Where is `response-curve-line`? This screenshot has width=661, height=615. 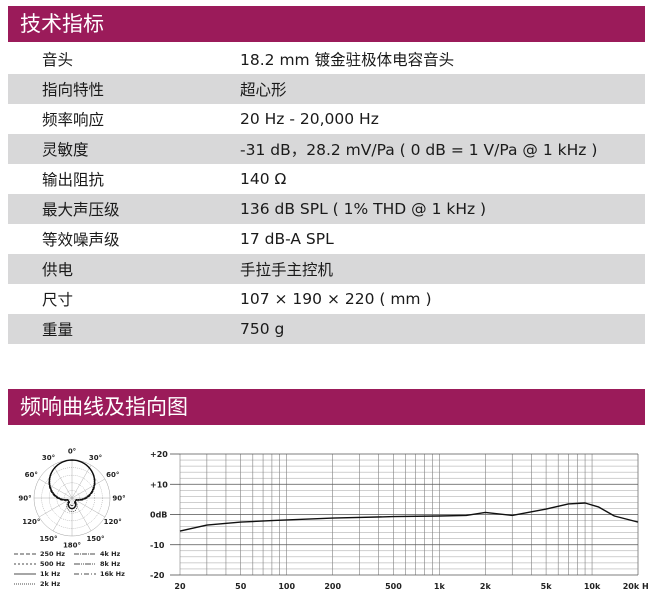 response-curve-line is located at coordinates (409, 517).